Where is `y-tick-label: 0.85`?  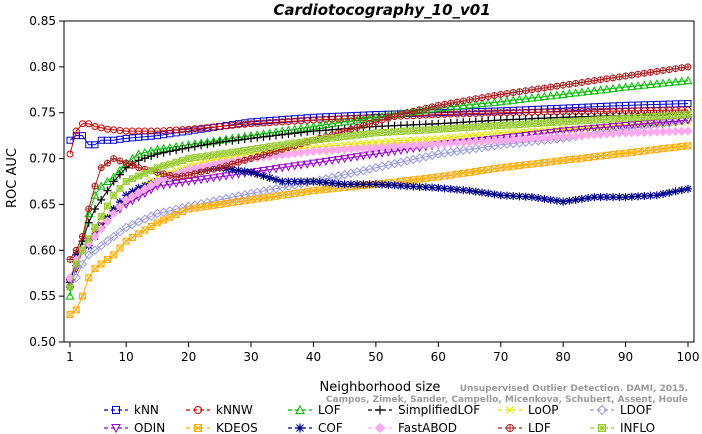
y-tick-label: 0.85 is located at coordinates (42, 21).